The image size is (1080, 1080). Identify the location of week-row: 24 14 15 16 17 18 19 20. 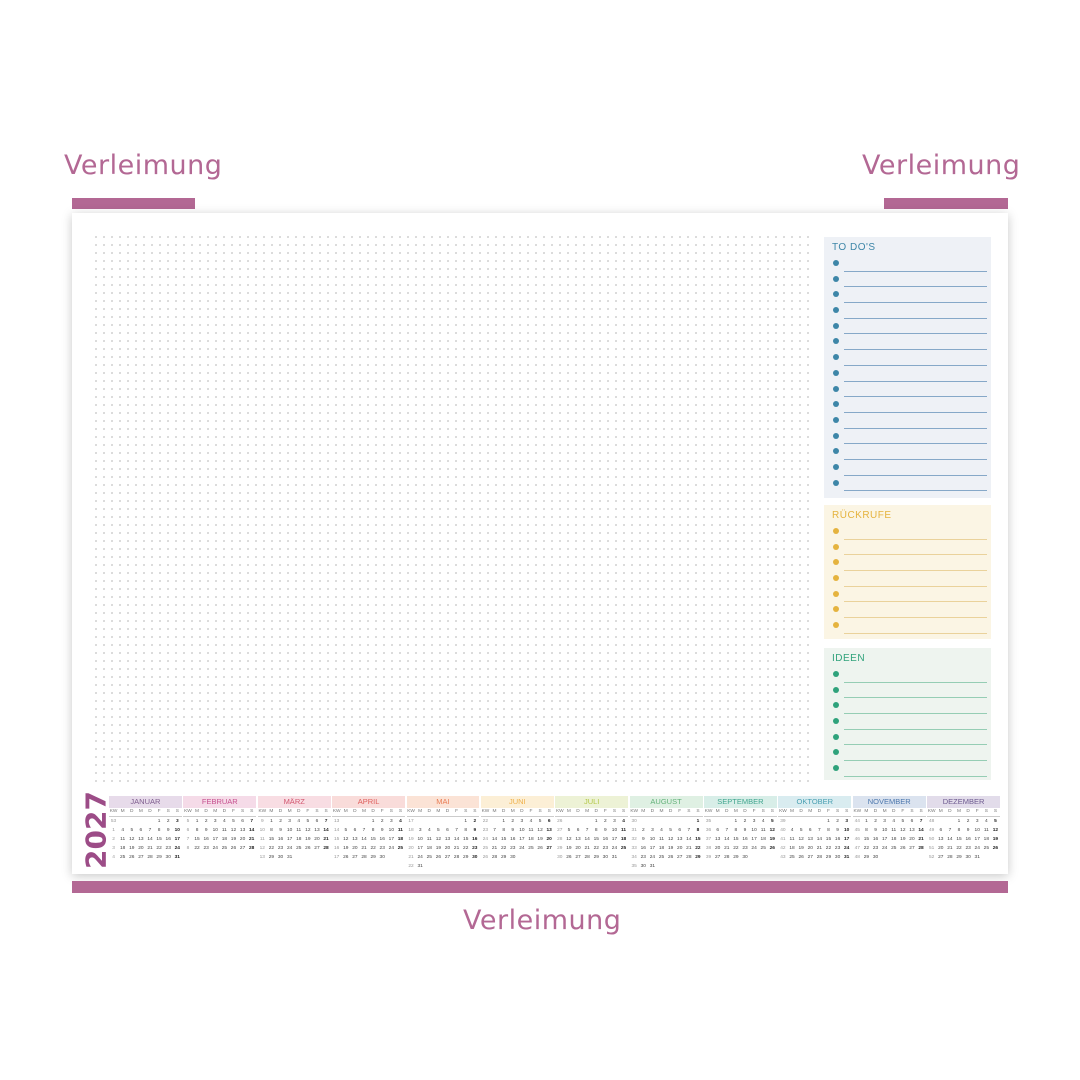
(517, 839).